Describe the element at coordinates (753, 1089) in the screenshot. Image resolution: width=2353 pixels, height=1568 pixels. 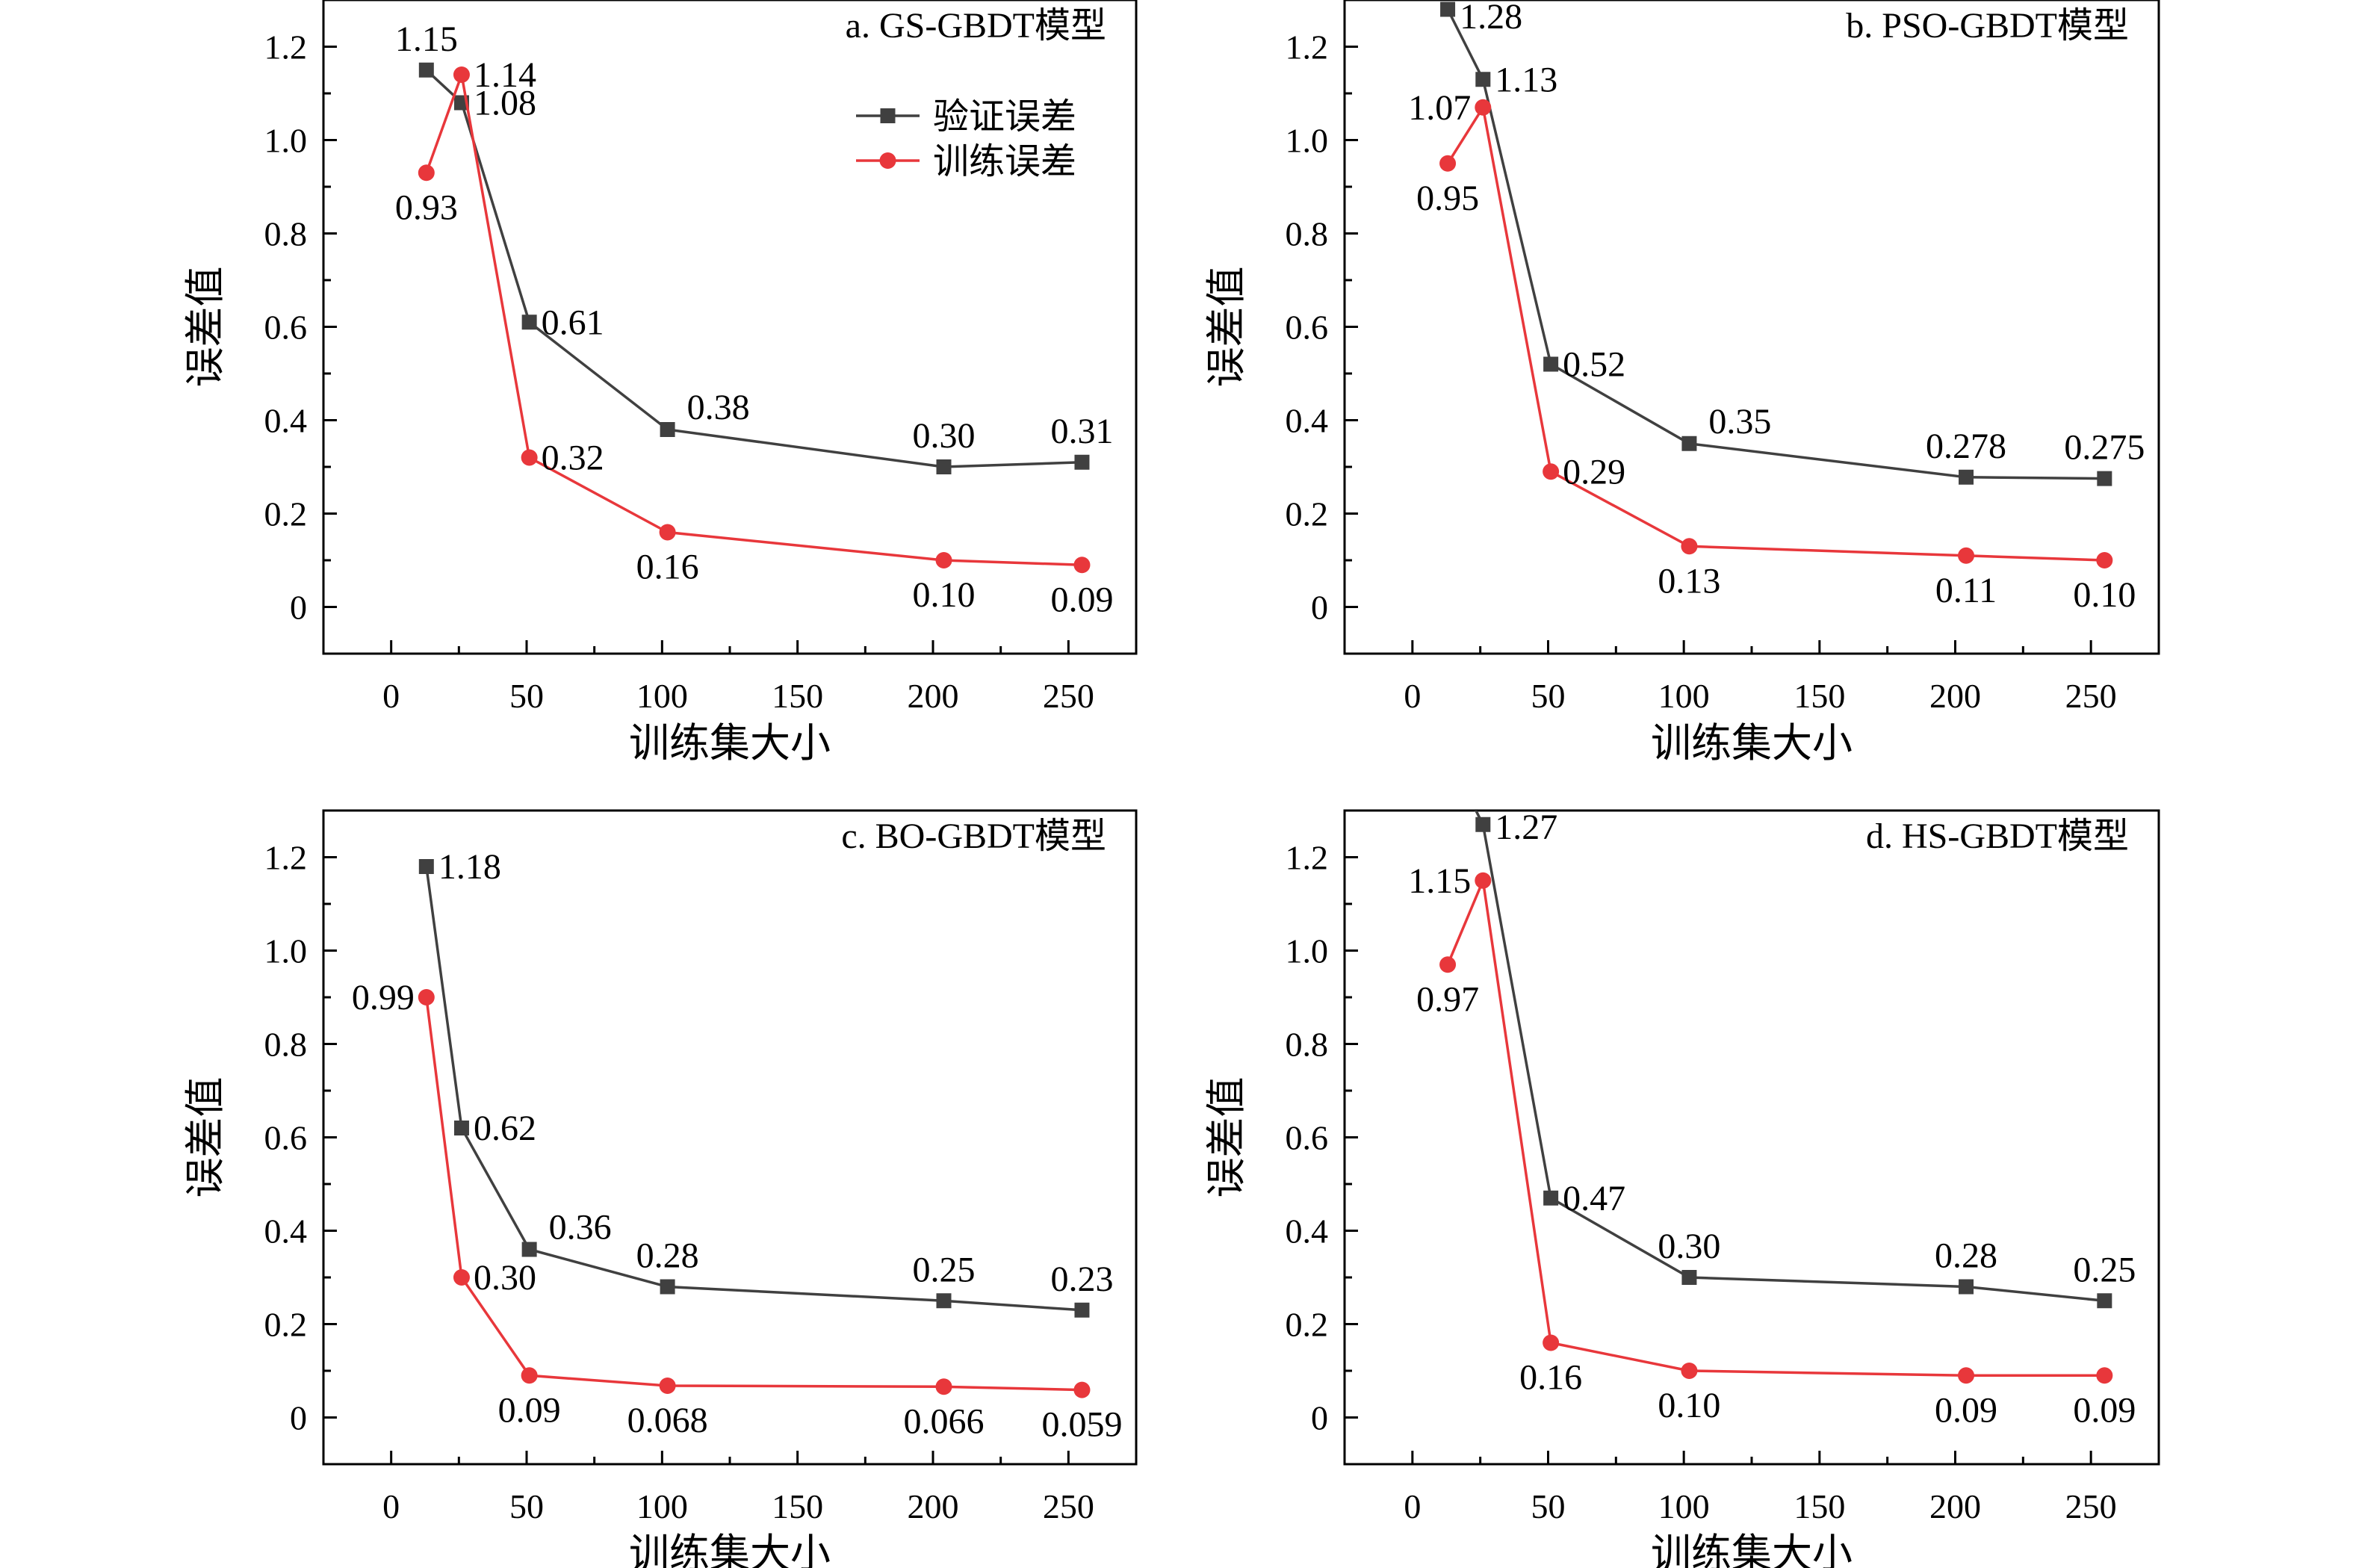
I see `panel-c-series-validation-line` at that location.